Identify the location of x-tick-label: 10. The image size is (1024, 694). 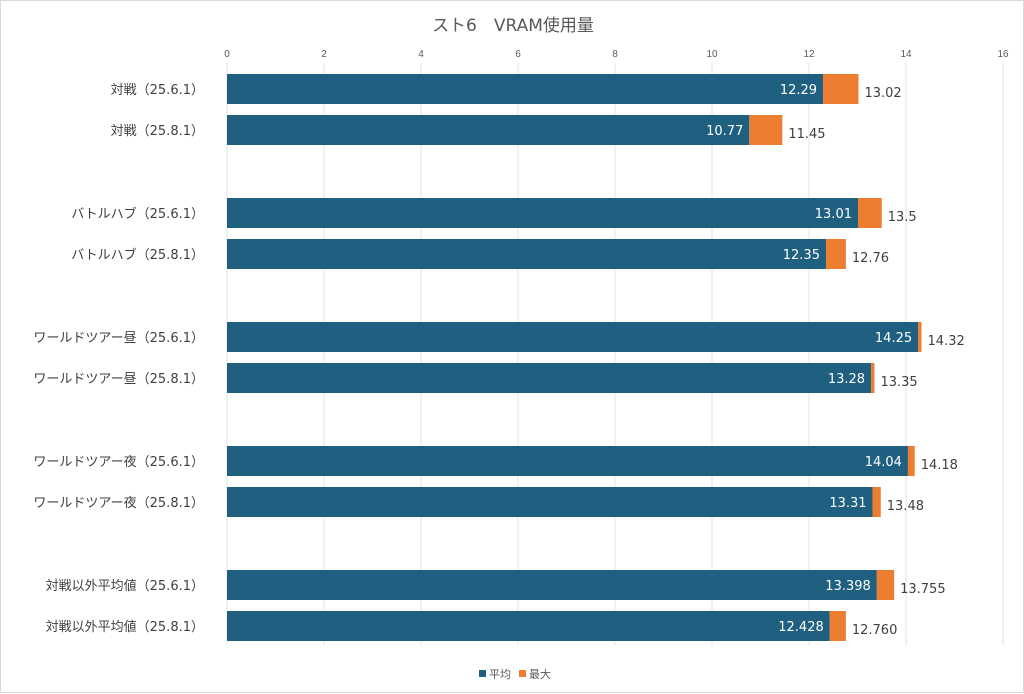
(712, 54).